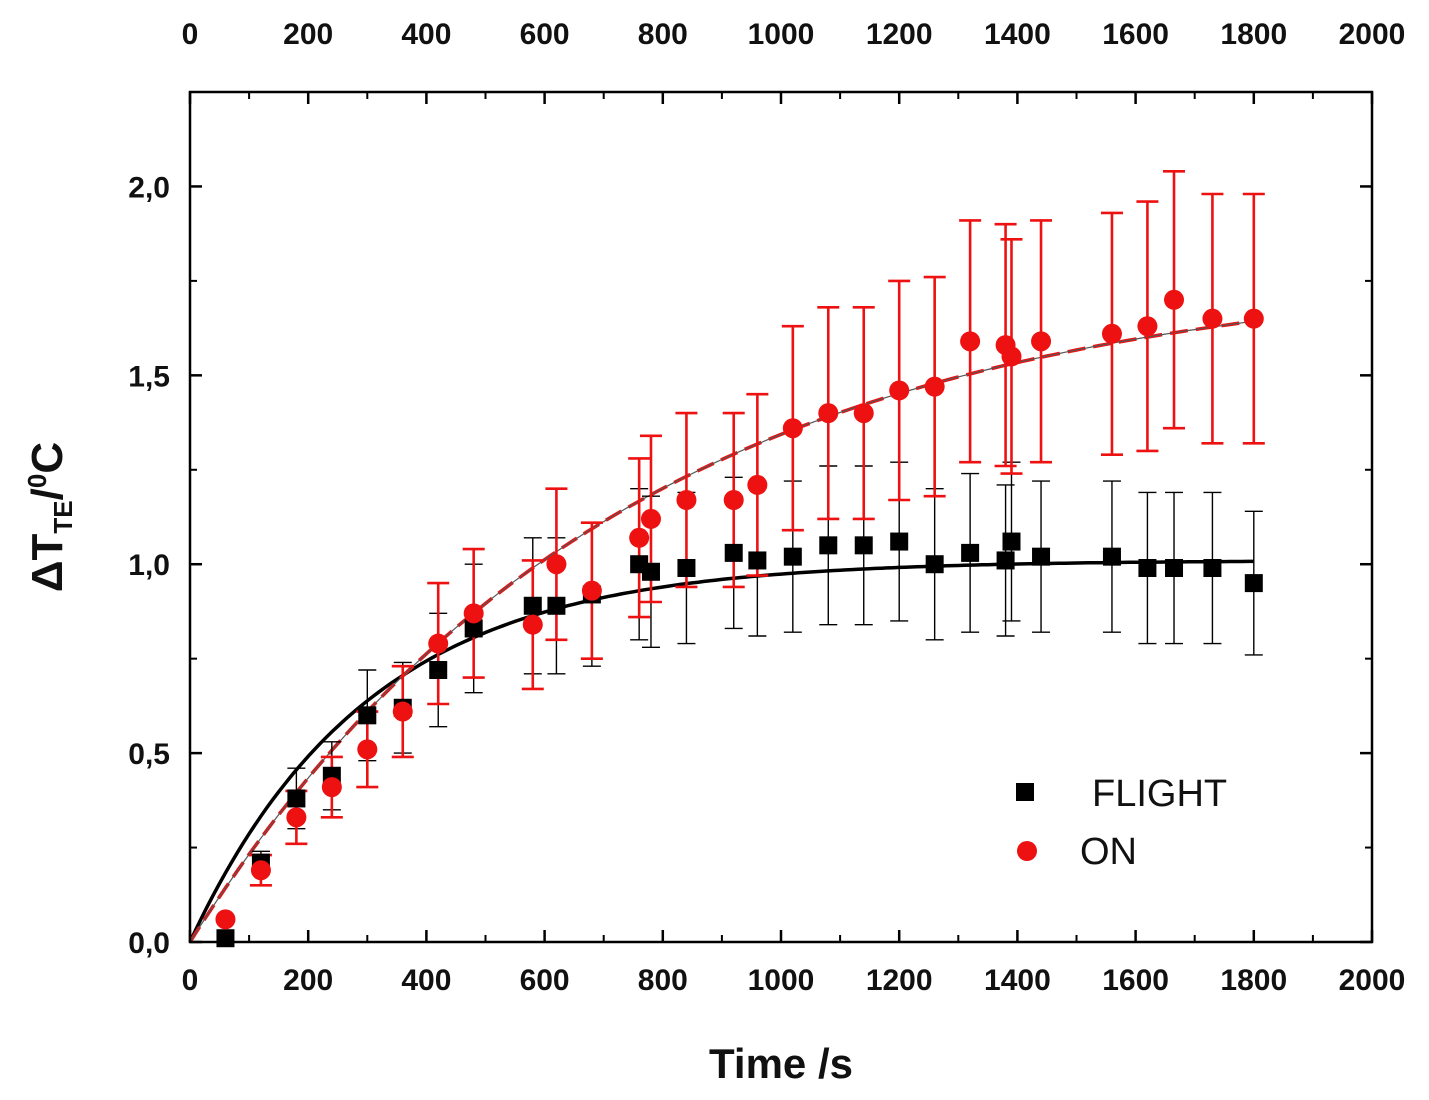 This screenshot has width=1429, height=1100. I want to click on y-tick-label: 1,5, so click(149, 376).